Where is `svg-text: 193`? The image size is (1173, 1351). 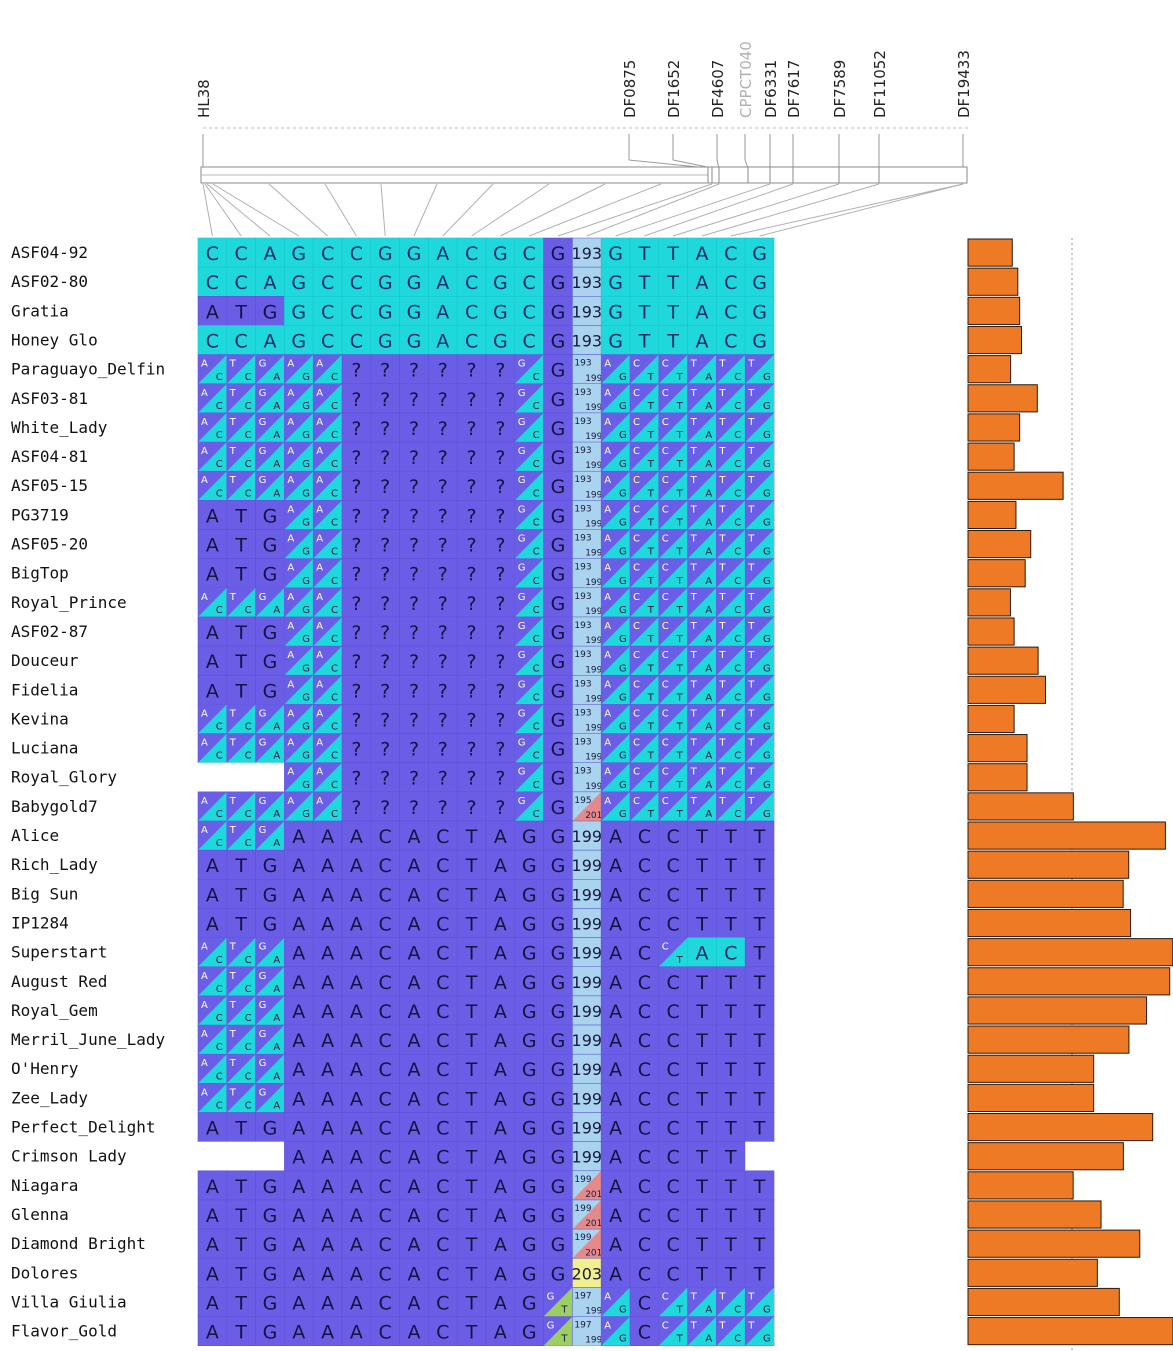
svg-text: 193 is located at coordinates (582, 539).